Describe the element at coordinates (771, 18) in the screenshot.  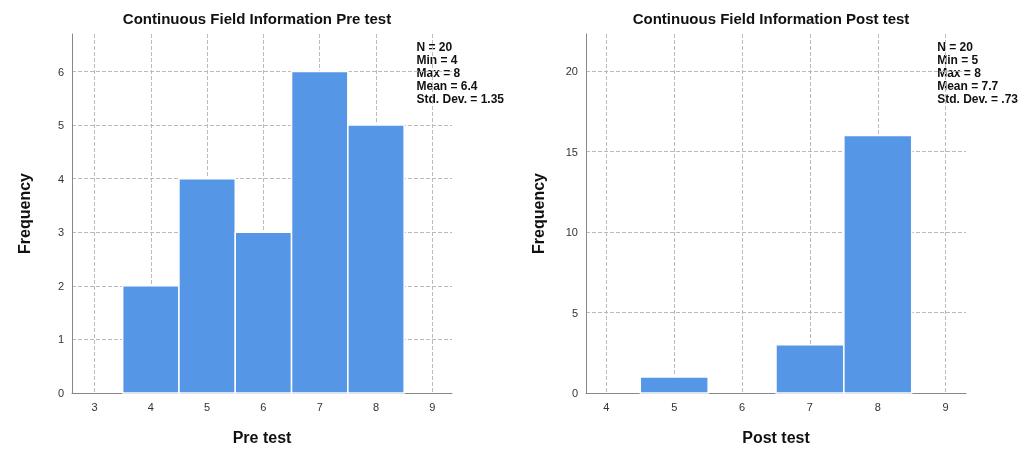
I see `chart-title: Continuous Field Information Post test` at that location.